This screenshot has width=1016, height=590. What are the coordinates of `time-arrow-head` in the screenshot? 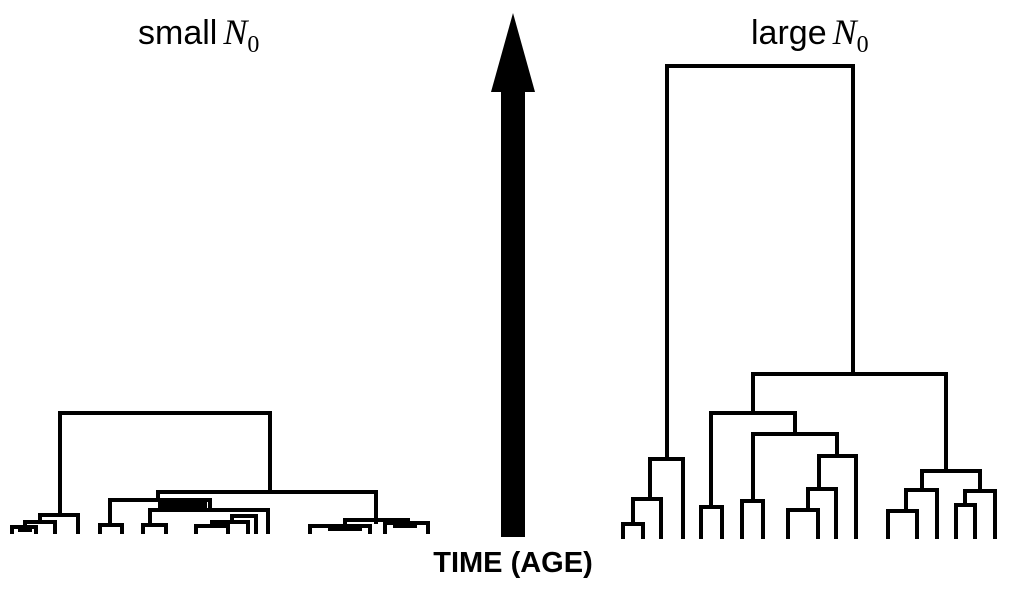 It's located at (513, 52).